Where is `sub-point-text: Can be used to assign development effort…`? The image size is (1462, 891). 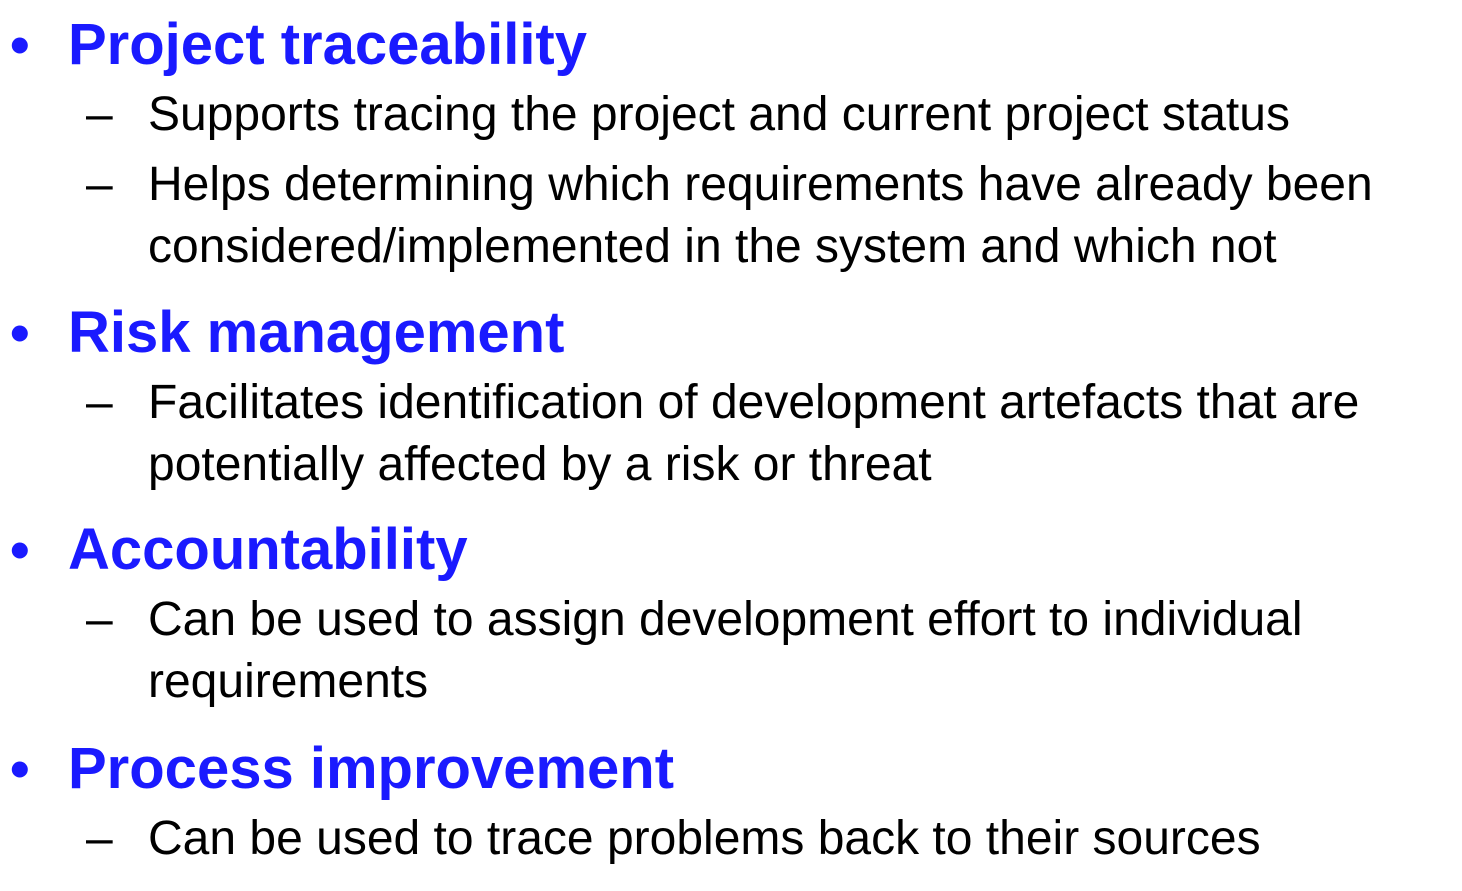 sub-point-text: Can be used to assign development effort… is located at coordinates (803, 651).